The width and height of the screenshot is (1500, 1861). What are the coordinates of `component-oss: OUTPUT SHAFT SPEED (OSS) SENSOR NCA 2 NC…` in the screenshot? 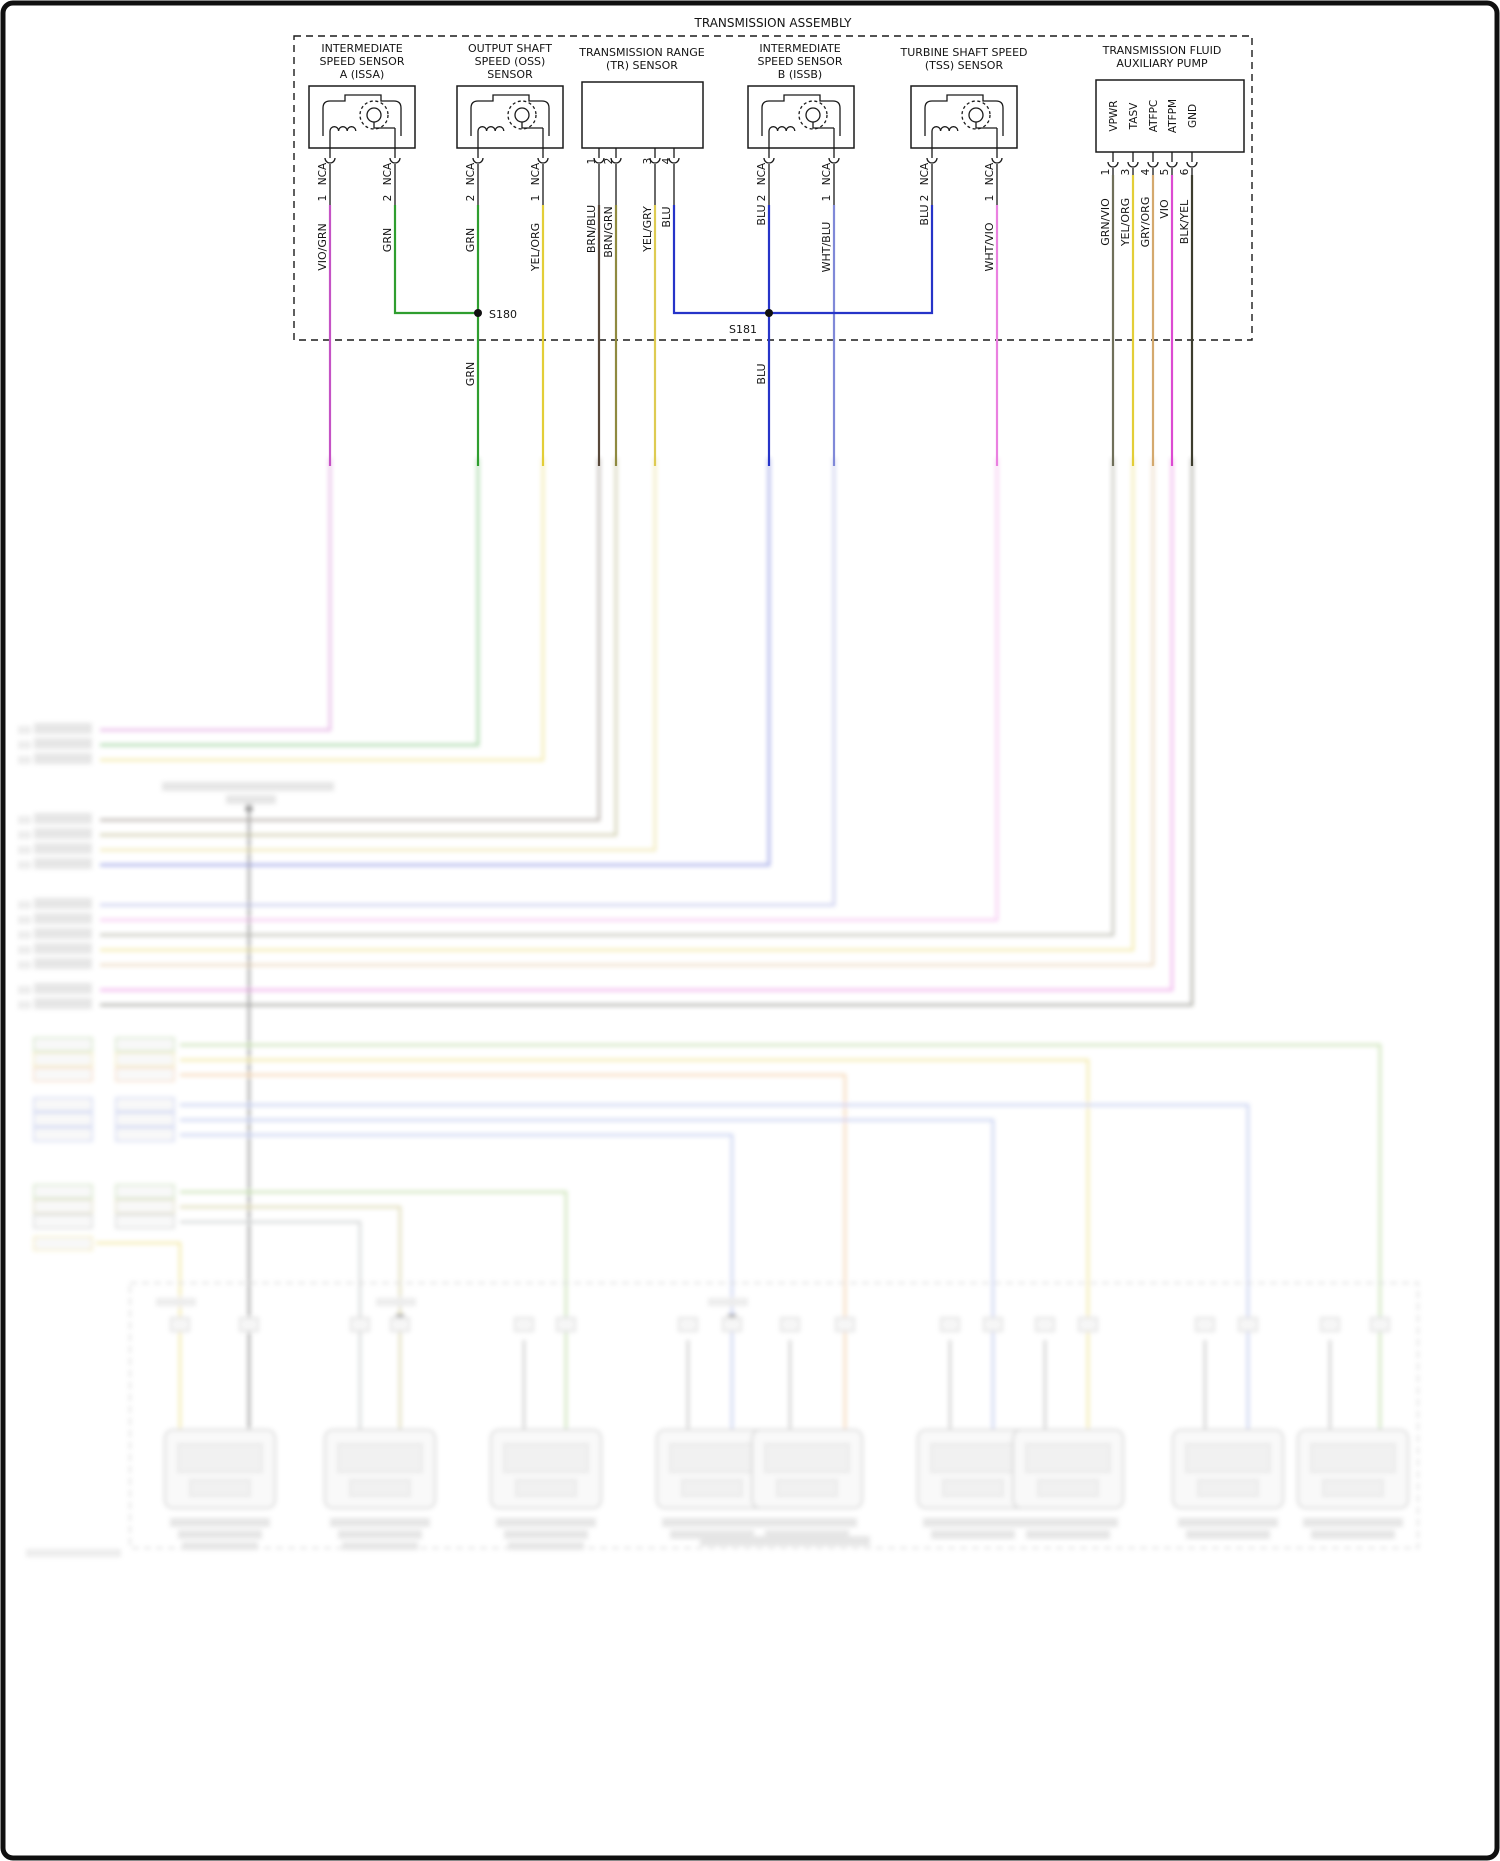 It's located at (510, 157).